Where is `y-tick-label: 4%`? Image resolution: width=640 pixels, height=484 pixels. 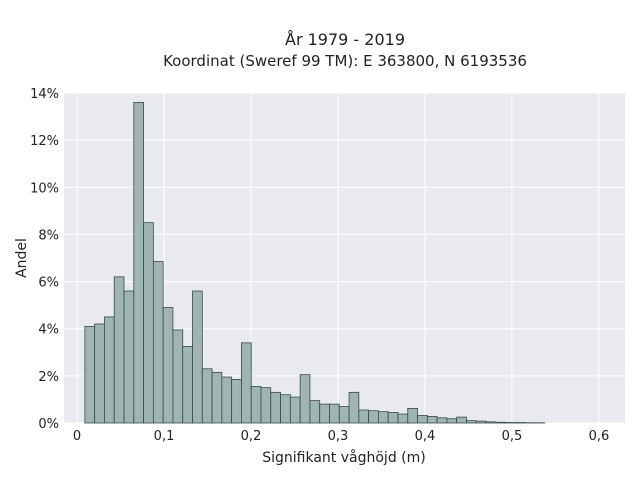
y-tick-label: 4% is located at coordinates (48, 330).